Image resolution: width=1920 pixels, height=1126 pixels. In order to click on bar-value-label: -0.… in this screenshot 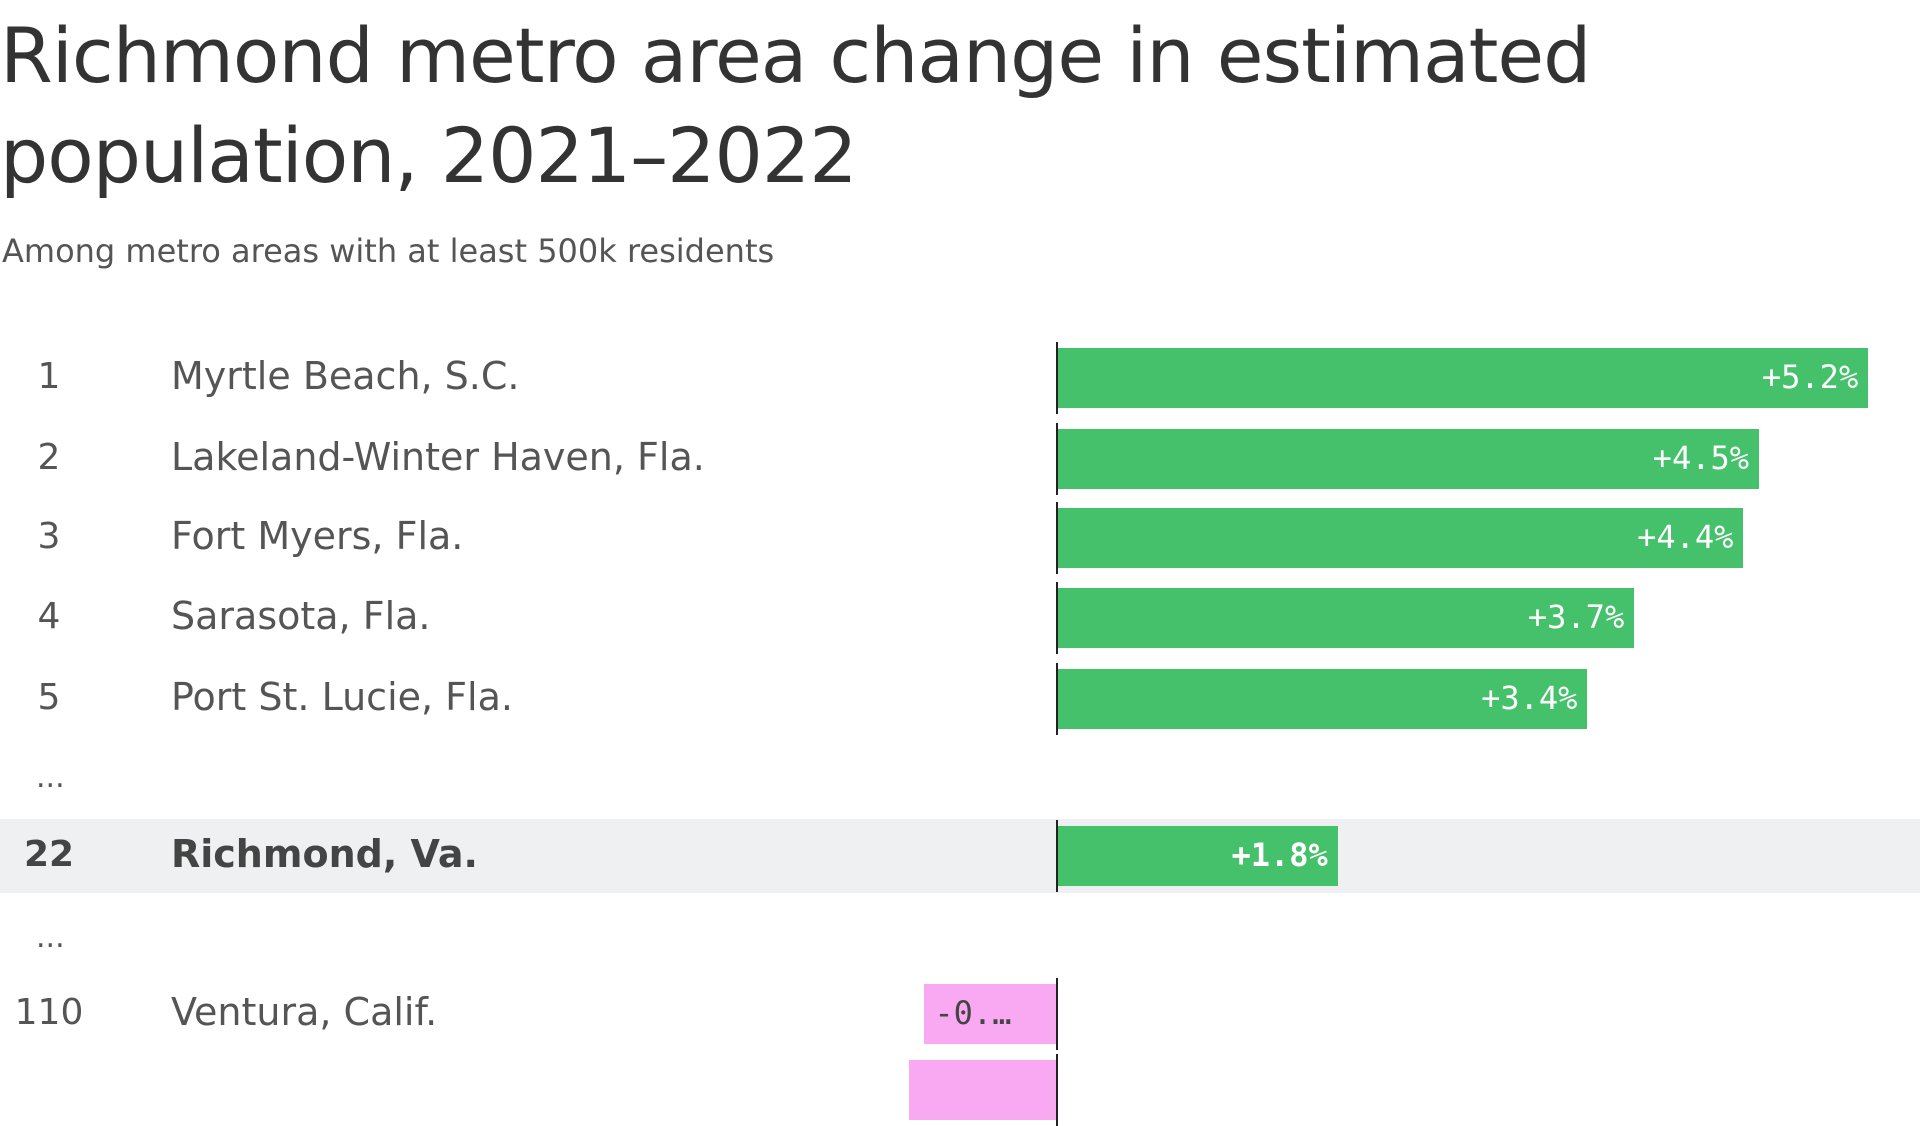, I will do `click(973, 1013)`.